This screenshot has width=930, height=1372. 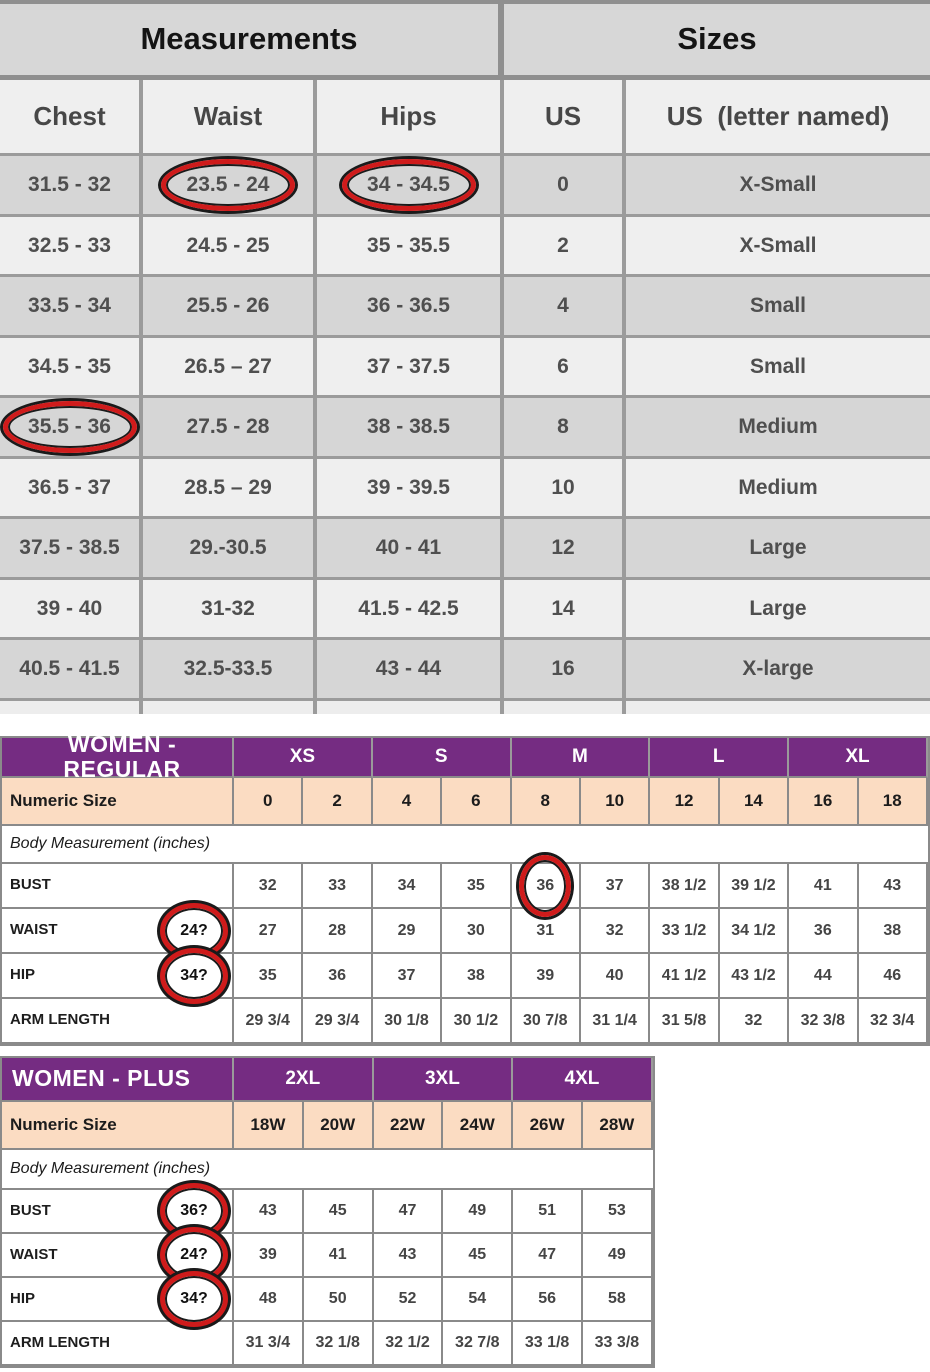 I want to click on measurement-value: 31 1/4, so click(x=614, y=1020).